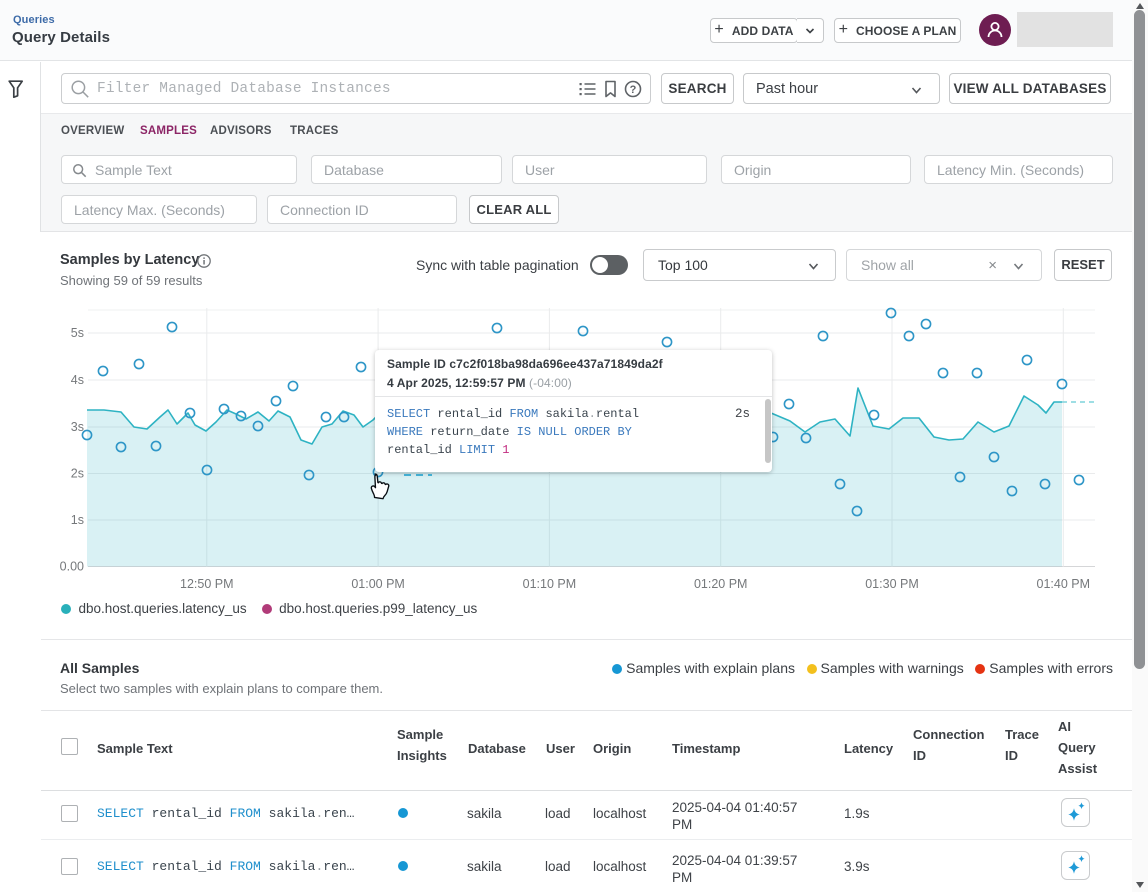 Image resolution: width=1148 pixels, height=892 pixels. Describe the element at coordinates (1064, 584) in the screenshot. I see `svg-text: 01:40 PM` at that location.